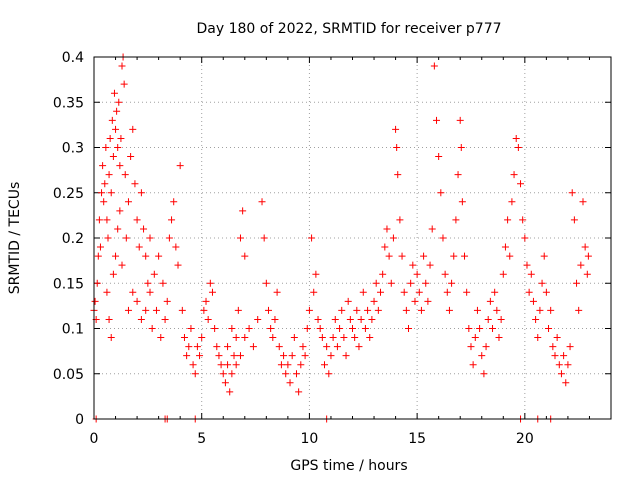 This screenshot has height=480, width=640. Describe the element at coordinates (15, 238) in the screenshot. I see `y-axis-label: SRMTID / TECUs` at that location.